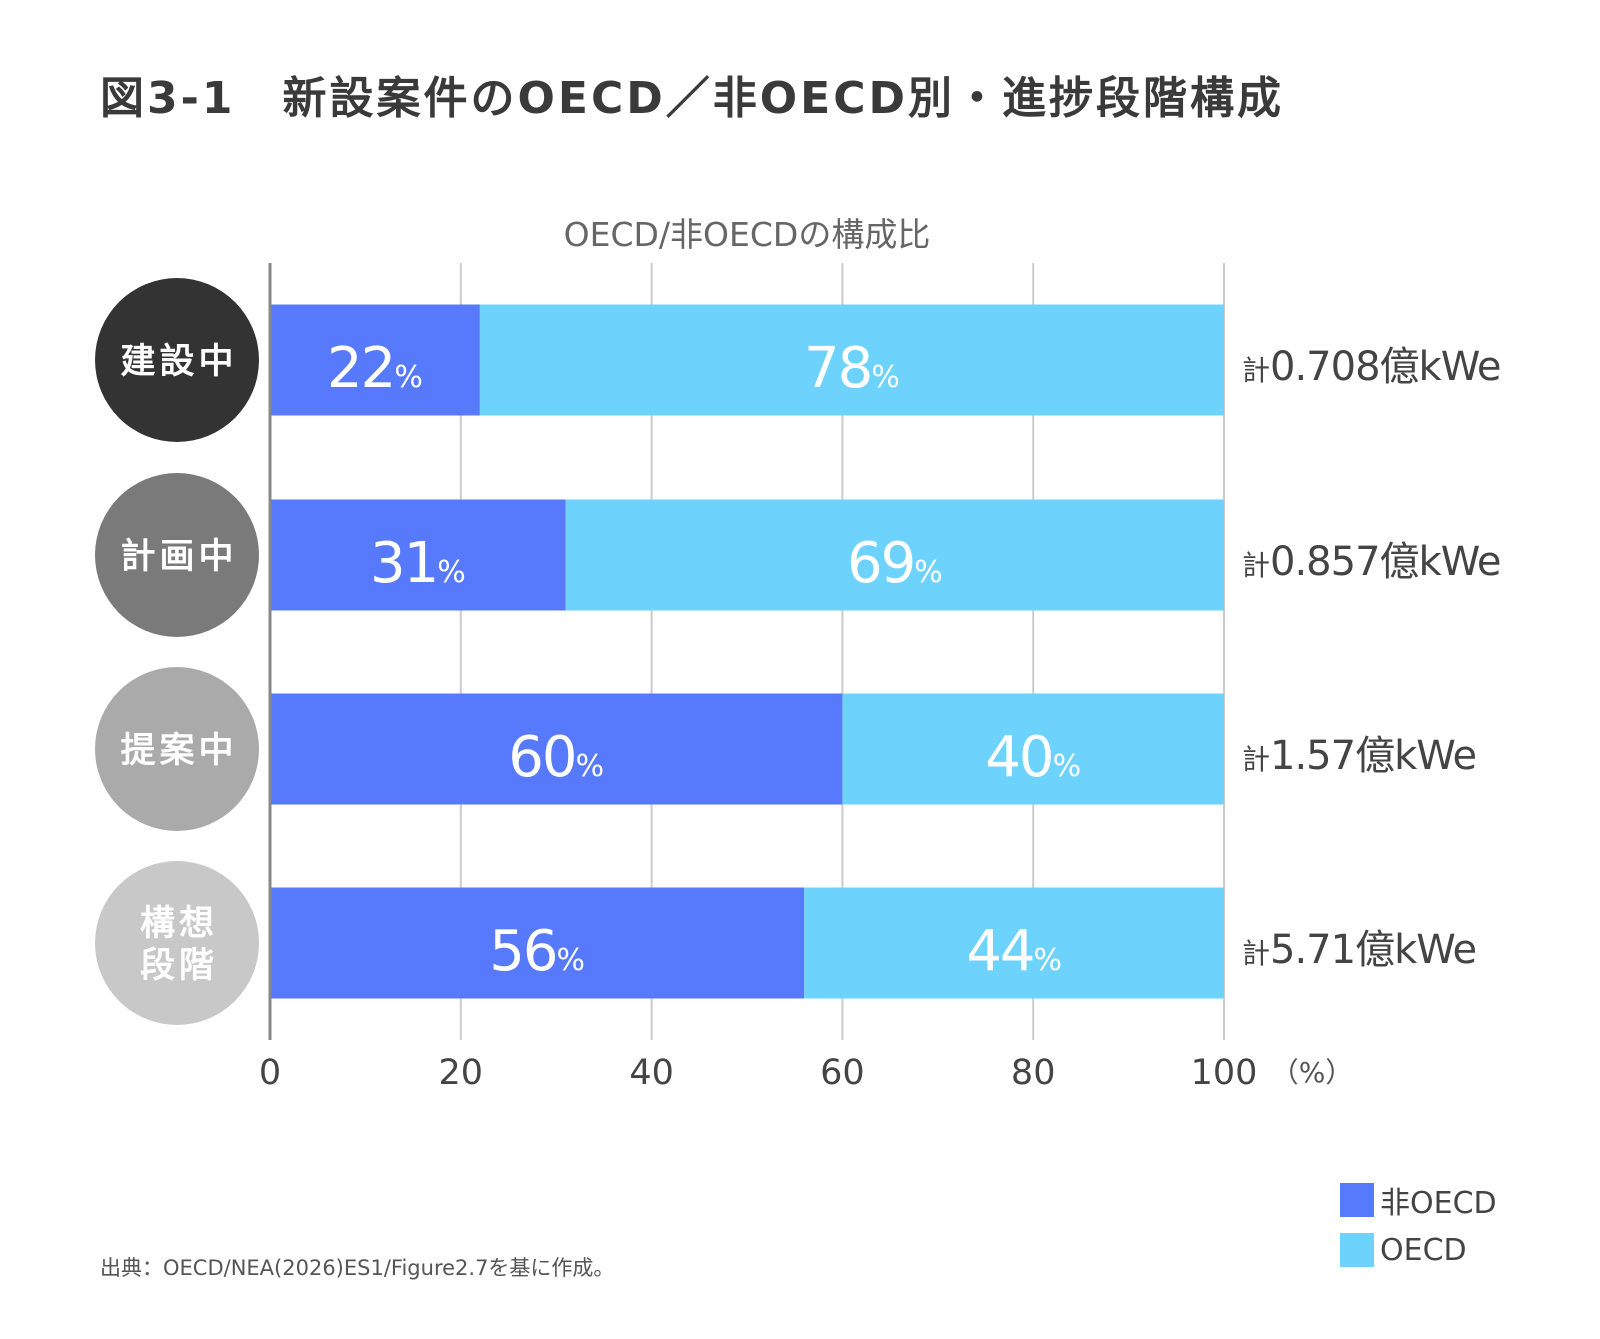 This screenshot has width=1600, height=1339. I want to click on x-axis-unit: （%）, so click(1312, 1072).